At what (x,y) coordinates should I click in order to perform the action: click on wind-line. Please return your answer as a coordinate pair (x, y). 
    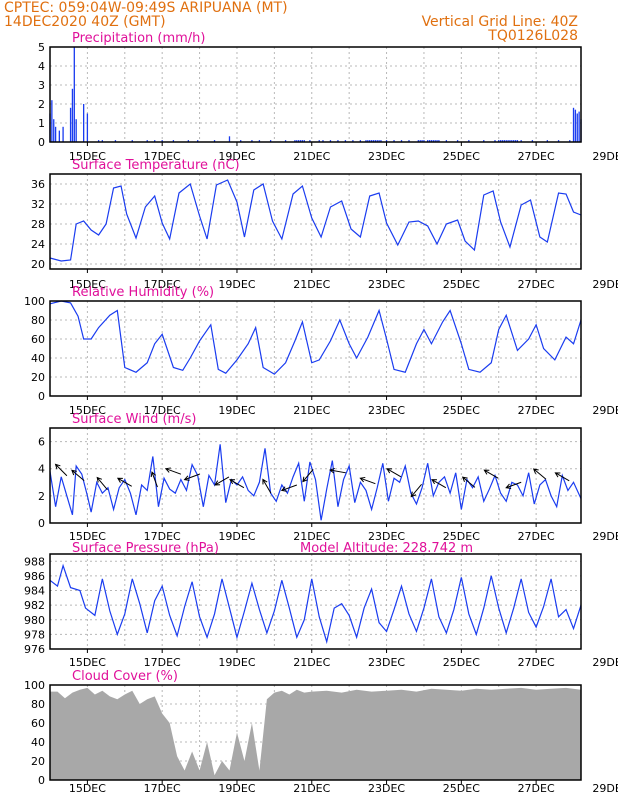
    Looking at the image, I should click on (315, 482).